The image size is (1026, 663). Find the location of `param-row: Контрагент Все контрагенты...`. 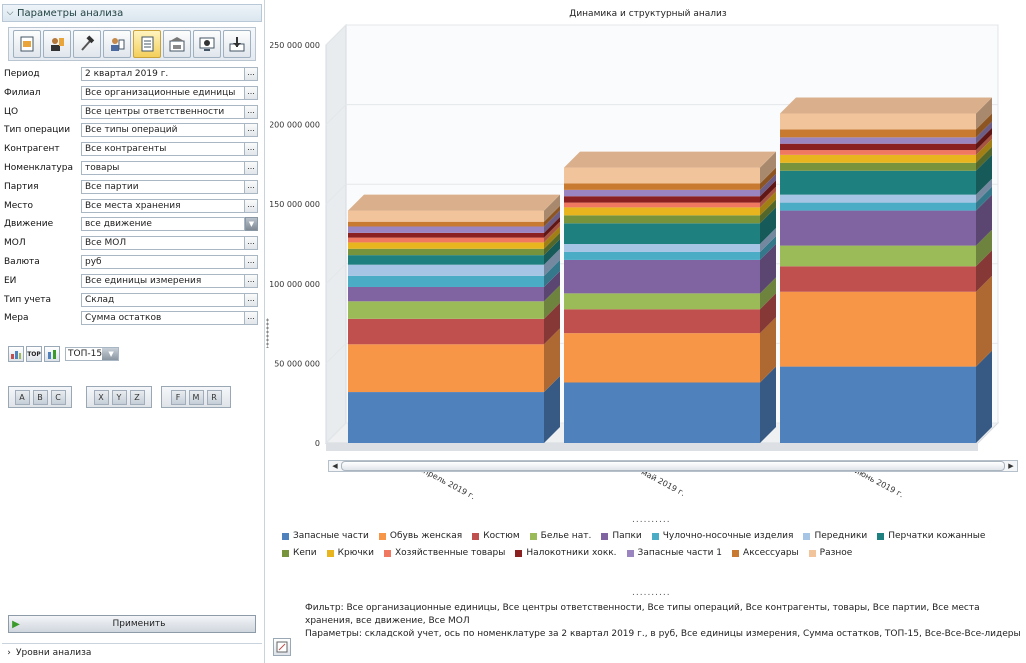

param-row: Контрагент Все контрагенты... is located at coordinates (133, 149).